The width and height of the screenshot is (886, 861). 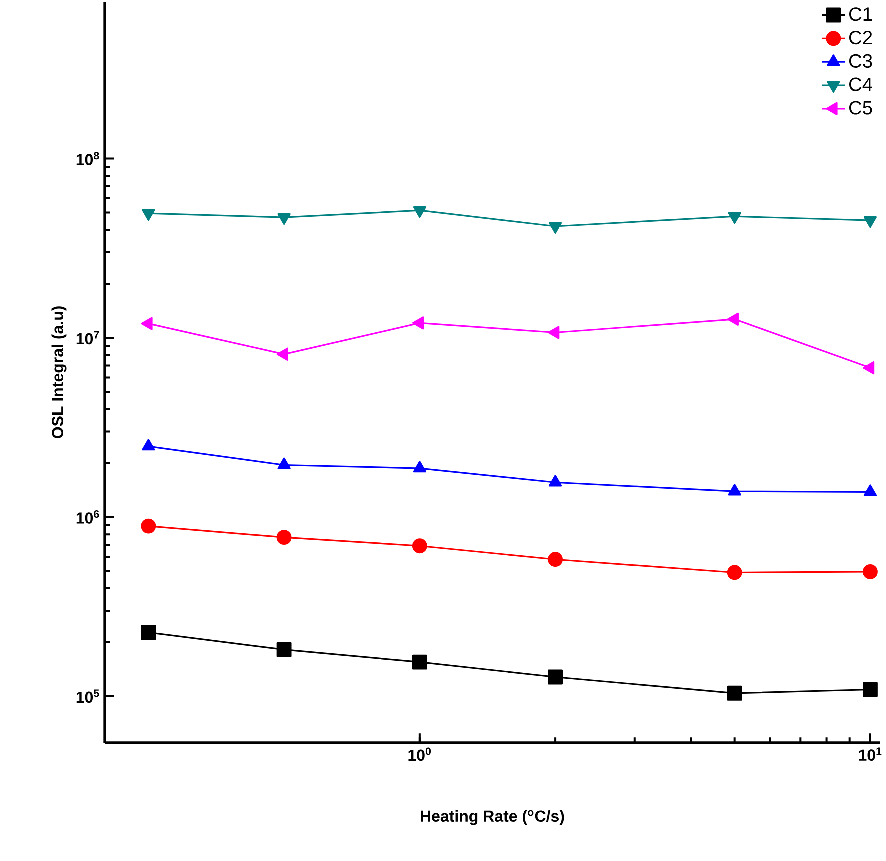 What do you see at coordinates (861, 108) in the screenshot?
I see `legend-label: C5` at bounding box center [861, 108].